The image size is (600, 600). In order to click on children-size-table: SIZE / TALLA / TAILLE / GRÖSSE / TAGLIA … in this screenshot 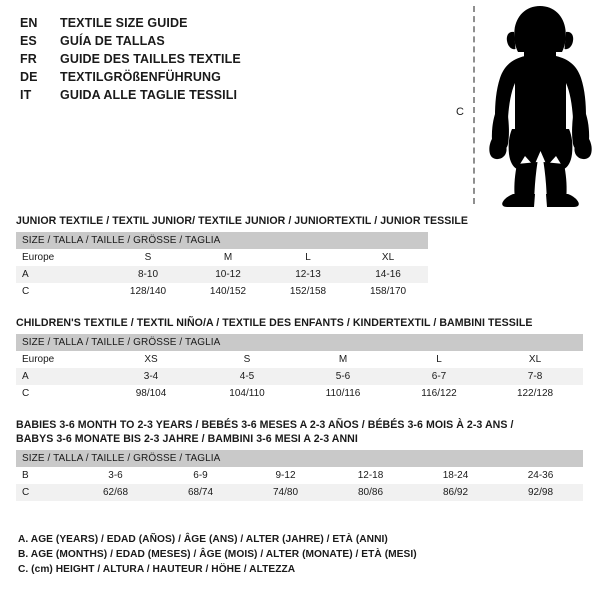, I will do `click(300, 368)`.